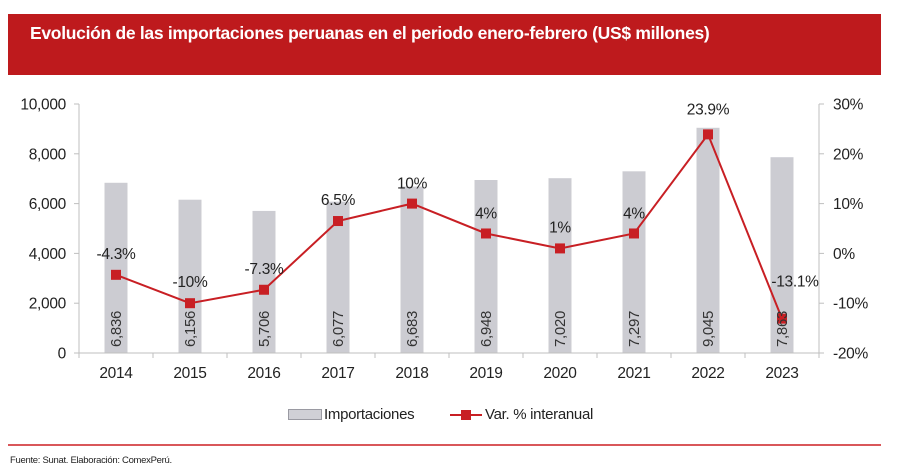 This screenshot has height=476, width=905. What do you see at coordinates (338, 221) in the screenshot?
I see `variation-marker-2017` at bounding box center [338, 221].